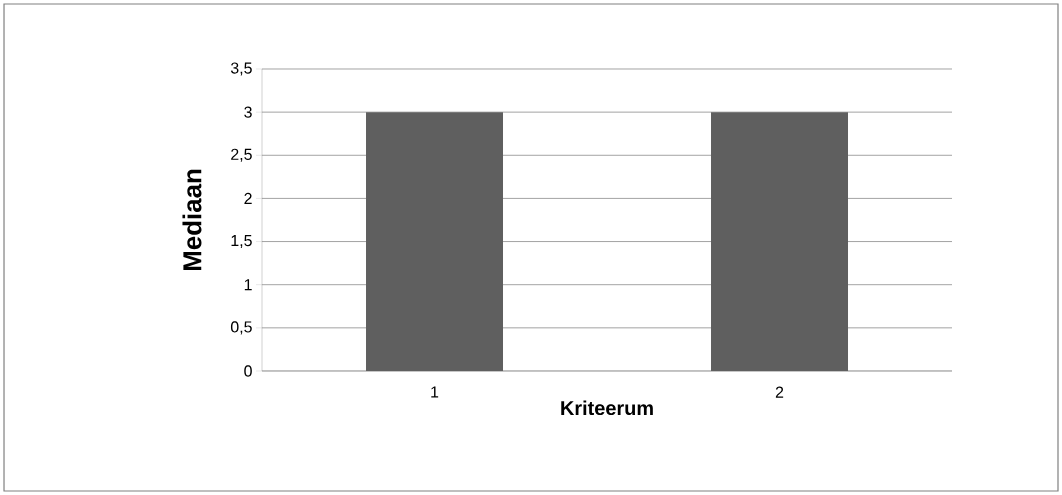  I want to click on y-tick-label: 2, so click(248, 198).